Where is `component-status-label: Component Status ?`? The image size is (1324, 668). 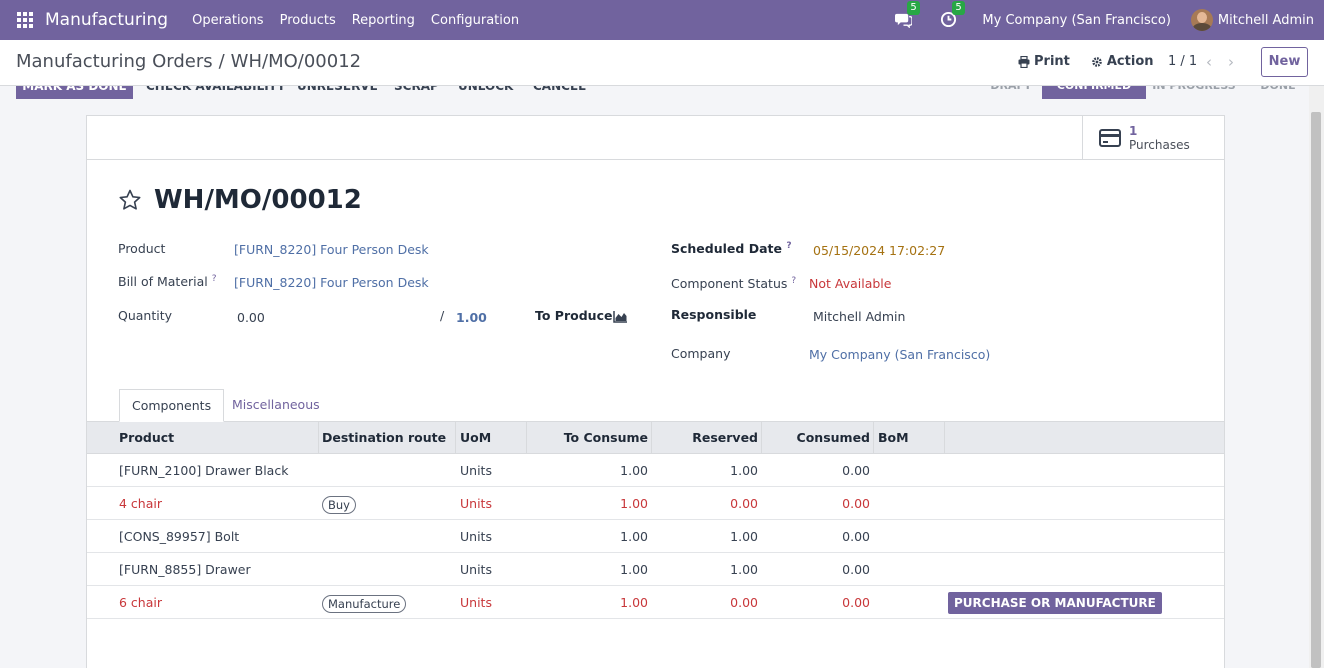 component-status-label: Component Status ? is located at coordinates (733, 283).